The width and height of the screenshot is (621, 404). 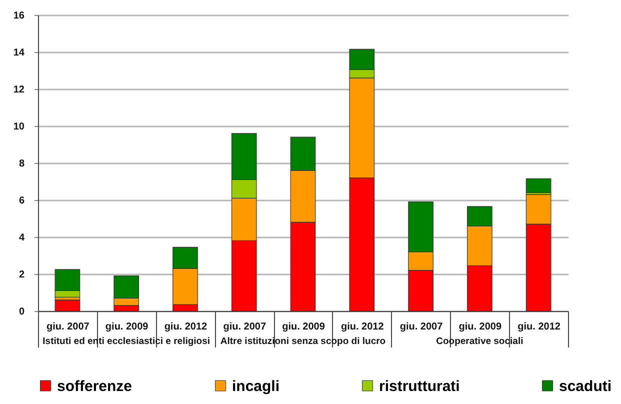 I want to click on legend-label: ristrutturati, so click(x=419, y=386).